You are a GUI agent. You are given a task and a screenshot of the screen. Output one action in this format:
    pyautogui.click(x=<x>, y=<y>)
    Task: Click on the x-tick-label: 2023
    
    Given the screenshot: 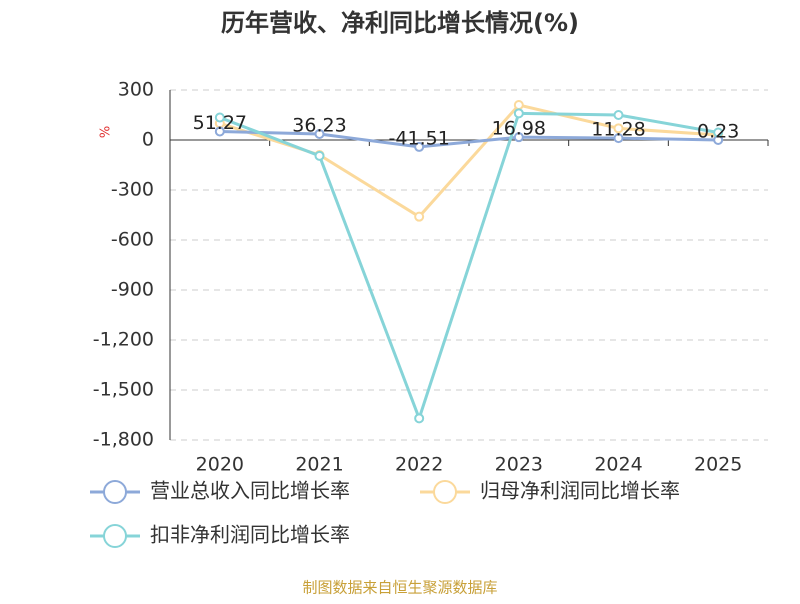 What is the action you would take?
    pyautogui.click(x=519, y=465)
    